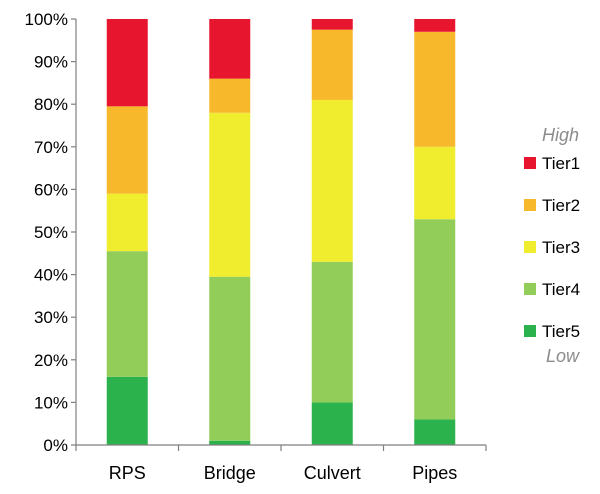  What do you see at coordinates (51, 402) in the screenshot?
I see `y-tick-label: 10%` at bounding box center [51, 402].